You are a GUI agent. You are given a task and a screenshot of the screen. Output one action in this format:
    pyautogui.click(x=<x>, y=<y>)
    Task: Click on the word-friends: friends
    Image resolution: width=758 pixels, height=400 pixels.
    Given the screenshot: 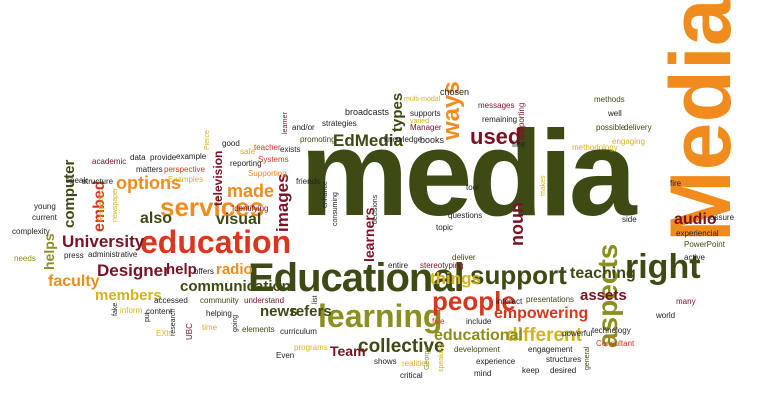 What is the action you would take?
    pyautogui.click(x=308, y=181)
    